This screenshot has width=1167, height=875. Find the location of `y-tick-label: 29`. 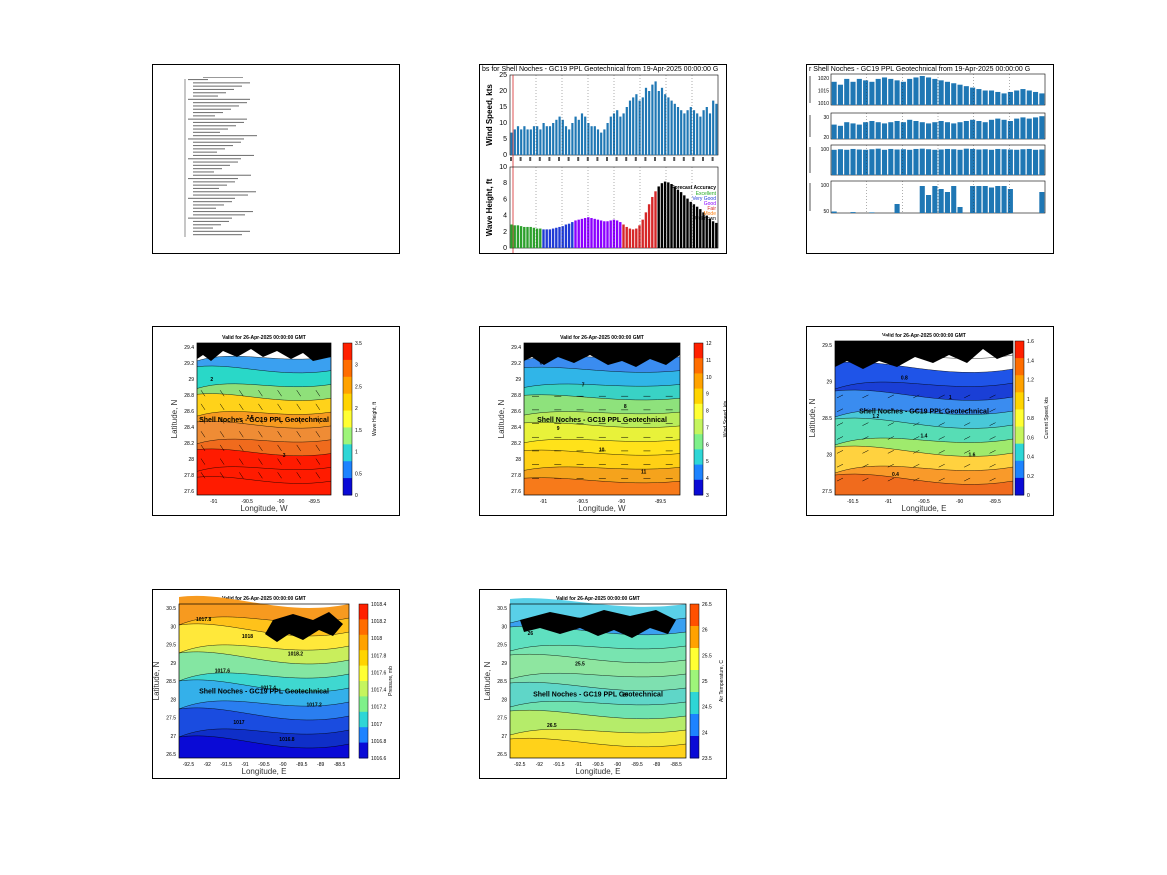

y-tick-label: 29 is located at coordinates (504, 664).